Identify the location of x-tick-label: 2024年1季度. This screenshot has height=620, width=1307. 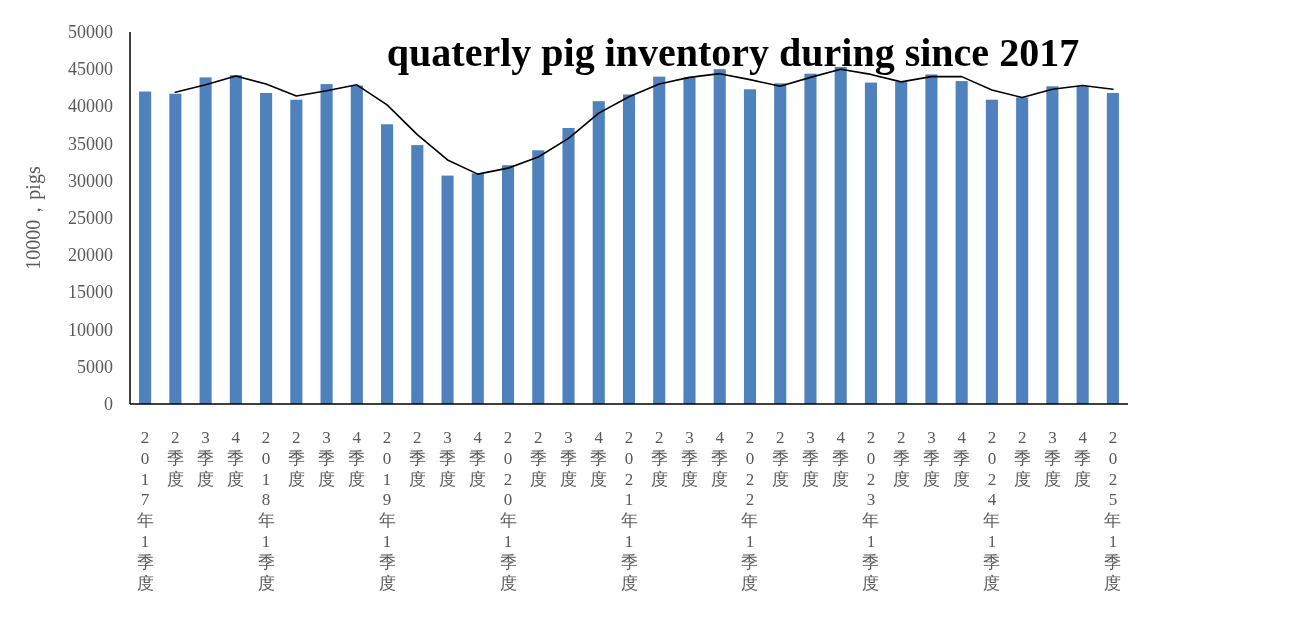
(992, 510).